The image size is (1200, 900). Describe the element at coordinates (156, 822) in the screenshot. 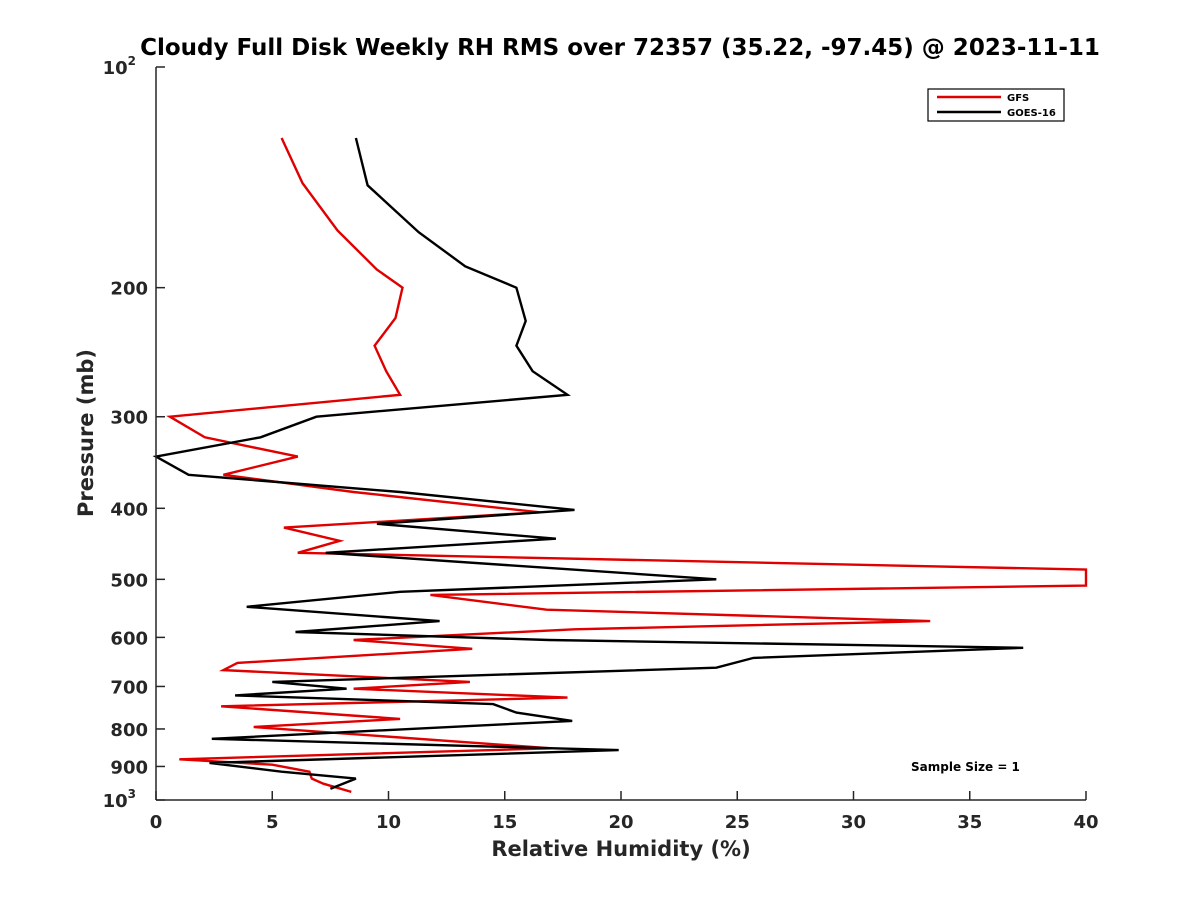

I see `x-tick-label: 0` at that location.